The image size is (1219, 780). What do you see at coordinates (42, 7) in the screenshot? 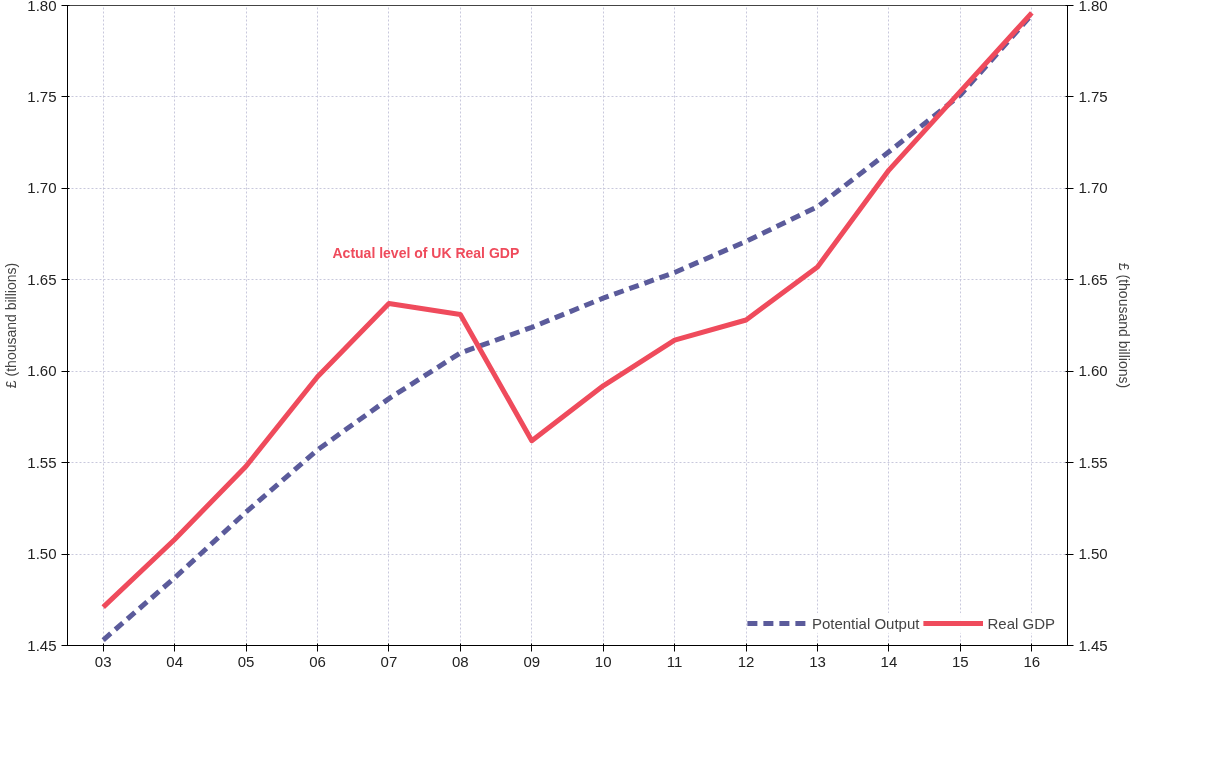
I see `y-tick-label: 1.80` at bounding box center [42, 7].